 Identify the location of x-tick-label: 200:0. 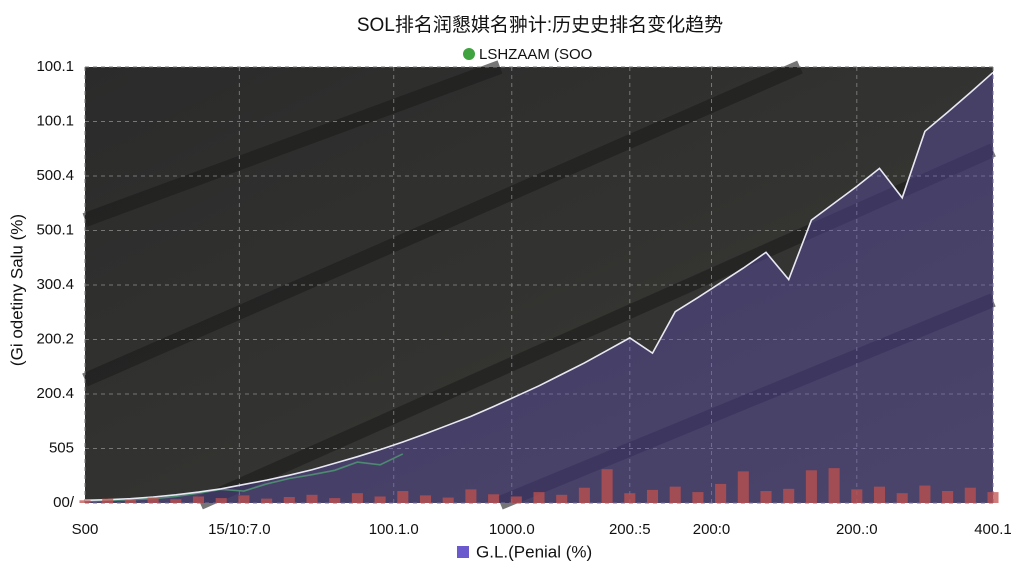
(712, 529).